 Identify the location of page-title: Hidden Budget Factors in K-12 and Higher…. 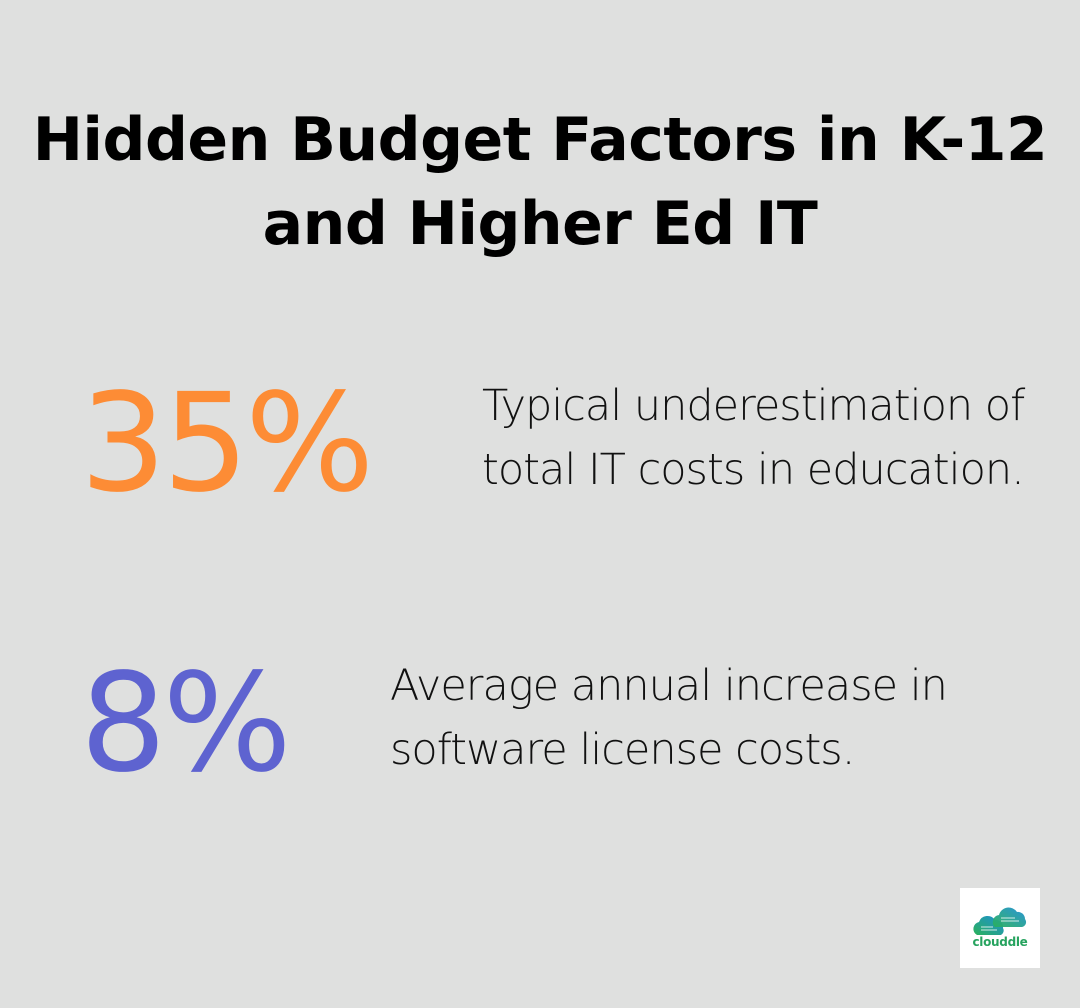
(540, 182).